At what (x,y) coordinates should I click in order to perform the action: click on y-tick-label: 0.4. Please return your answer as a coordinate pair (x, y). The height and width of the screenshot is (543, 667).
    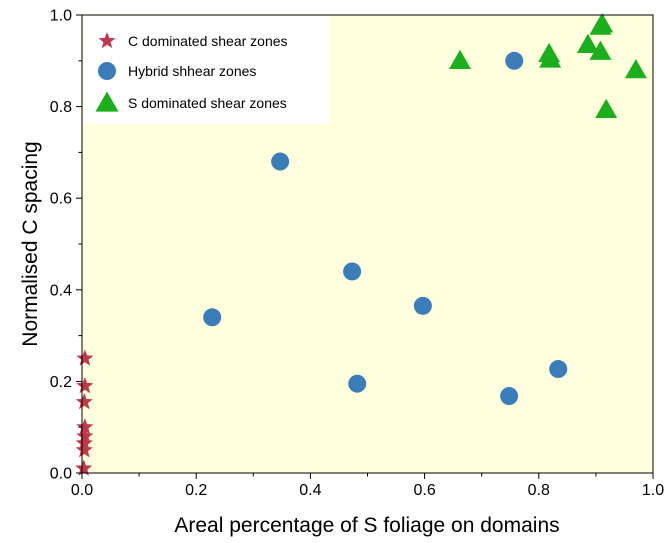
    Looking at the image, I should click on (61, 290).